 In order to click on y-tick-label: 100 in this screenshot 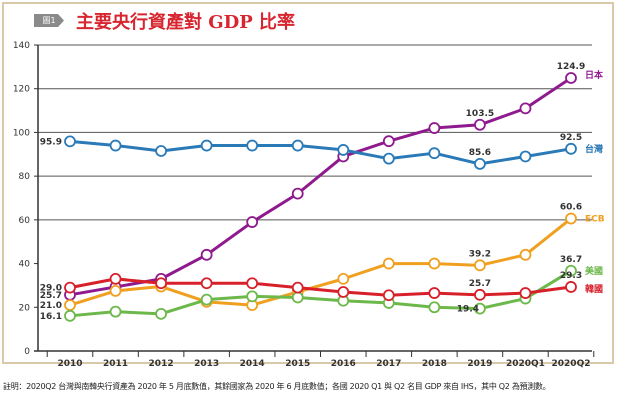, I will do `click(21, 133)`.